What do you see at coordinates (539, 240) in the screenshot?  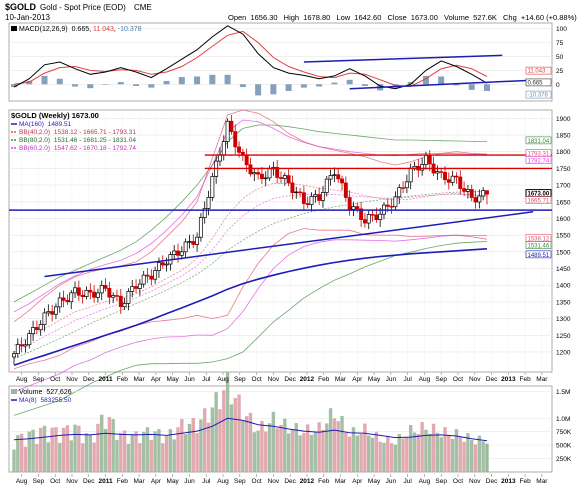 I see `price-right-label: 1538.12` at bounding box center [539, 240].